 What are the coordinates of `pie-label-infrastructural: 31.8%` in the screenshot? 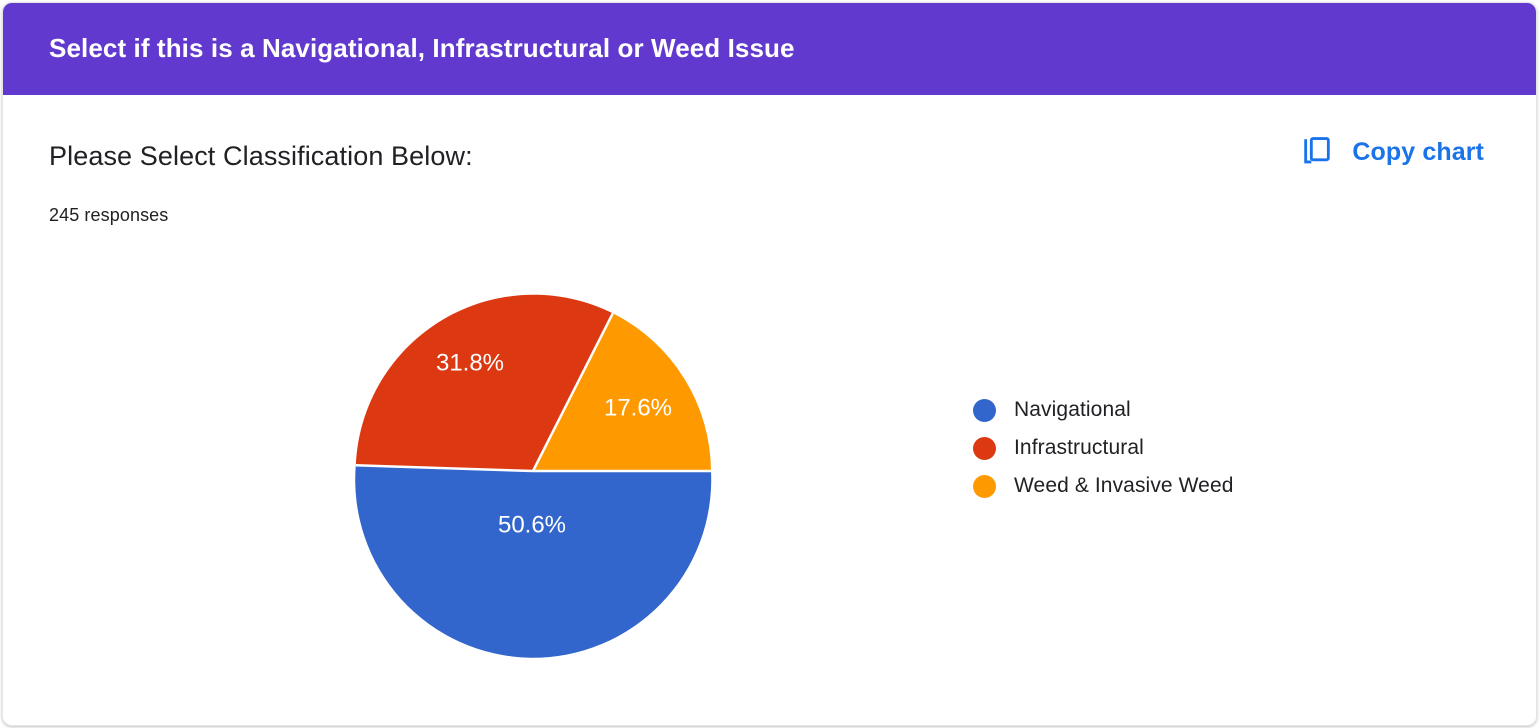 It's located at (470, 362).